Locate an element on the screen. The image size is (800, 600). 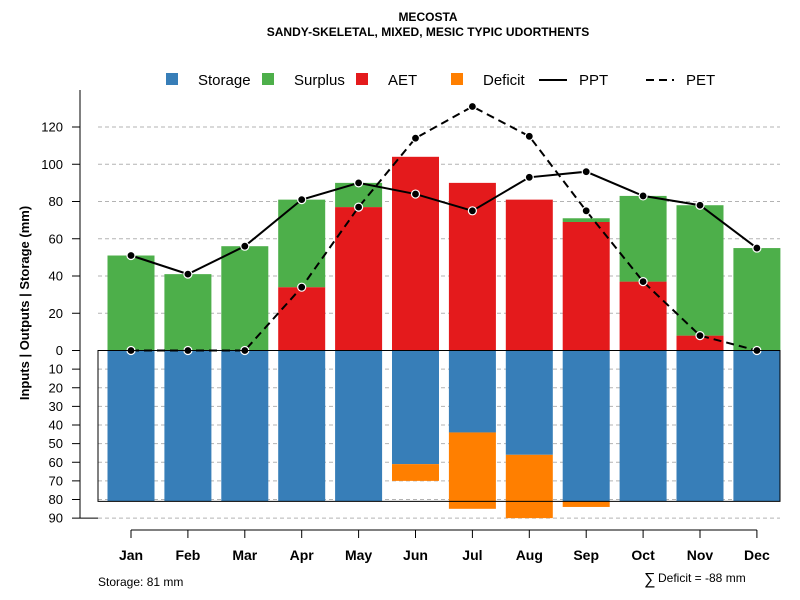
legend: Storage Surplus AET Deficit PPT PET is located at coordinates (440, 80).